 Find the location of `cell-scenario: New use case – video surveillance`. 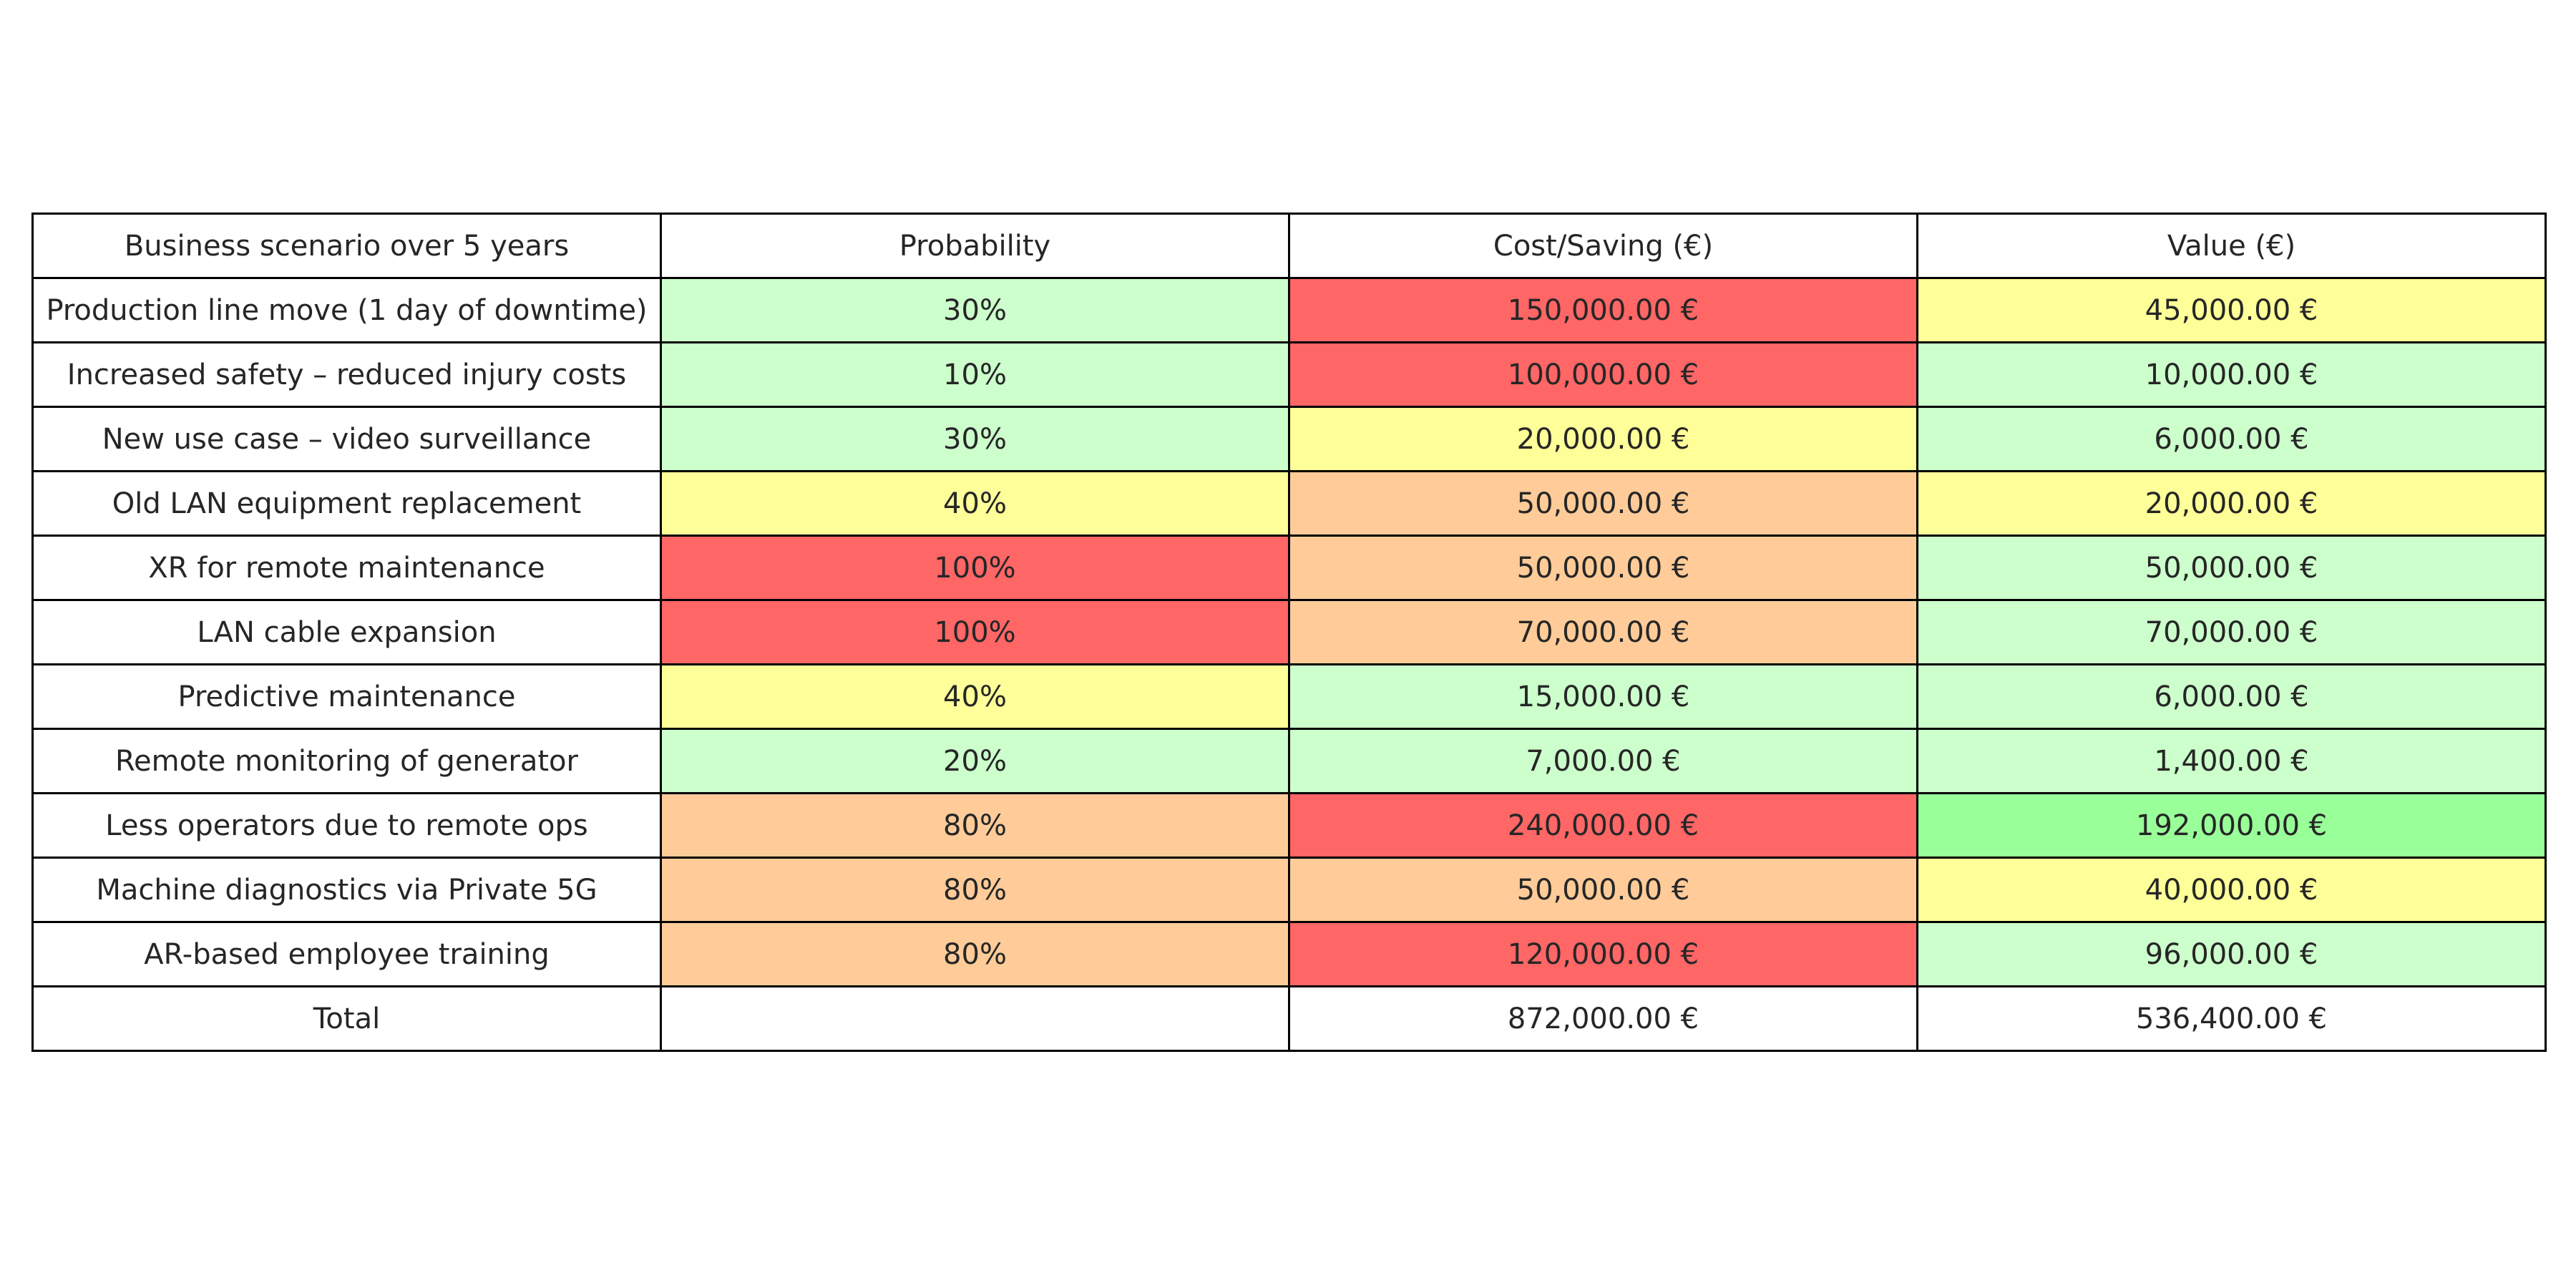

cell-scenario: New use case – video surveillance is located at coordinates (346, 439).